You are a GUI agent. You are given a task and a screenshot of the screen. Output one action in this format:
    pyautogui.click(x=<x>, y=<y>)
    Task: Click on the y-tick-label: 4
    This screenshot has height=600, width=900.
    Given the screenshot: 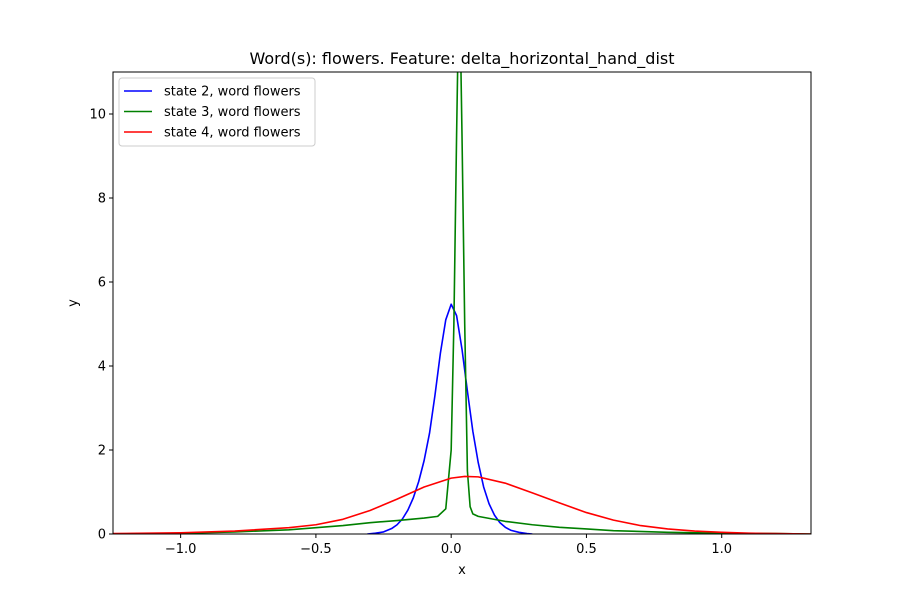 What is the action you would take?
    pyautogui.click(x=102, y=367)
    